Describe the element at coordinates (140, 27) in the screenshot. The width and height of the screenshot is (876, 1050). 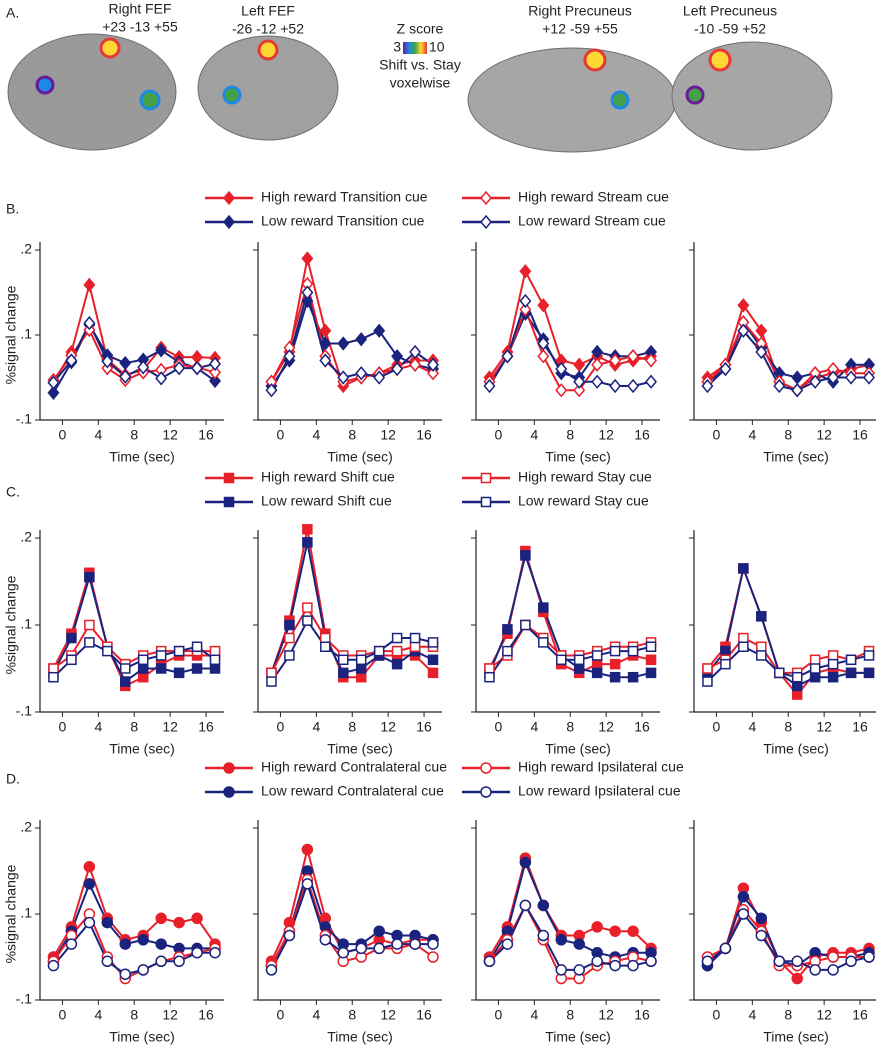
I see `region-coords: +23 -13 +55` at that location.